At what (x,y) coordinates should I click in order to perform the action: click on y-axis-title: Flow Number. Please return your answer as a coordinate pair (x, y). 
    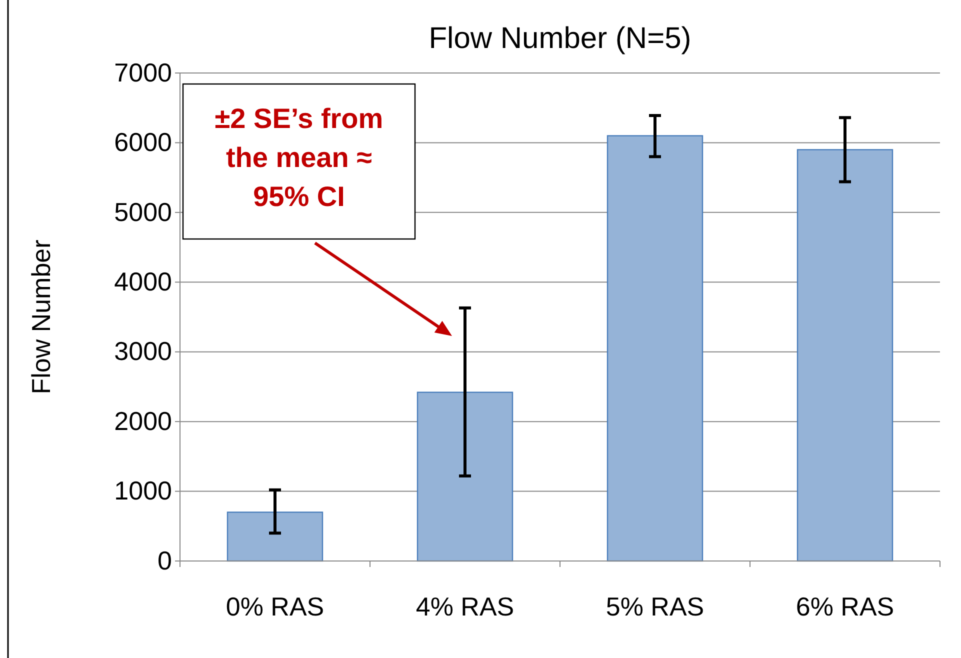
    Looking at the image, I should click on (41, 316).